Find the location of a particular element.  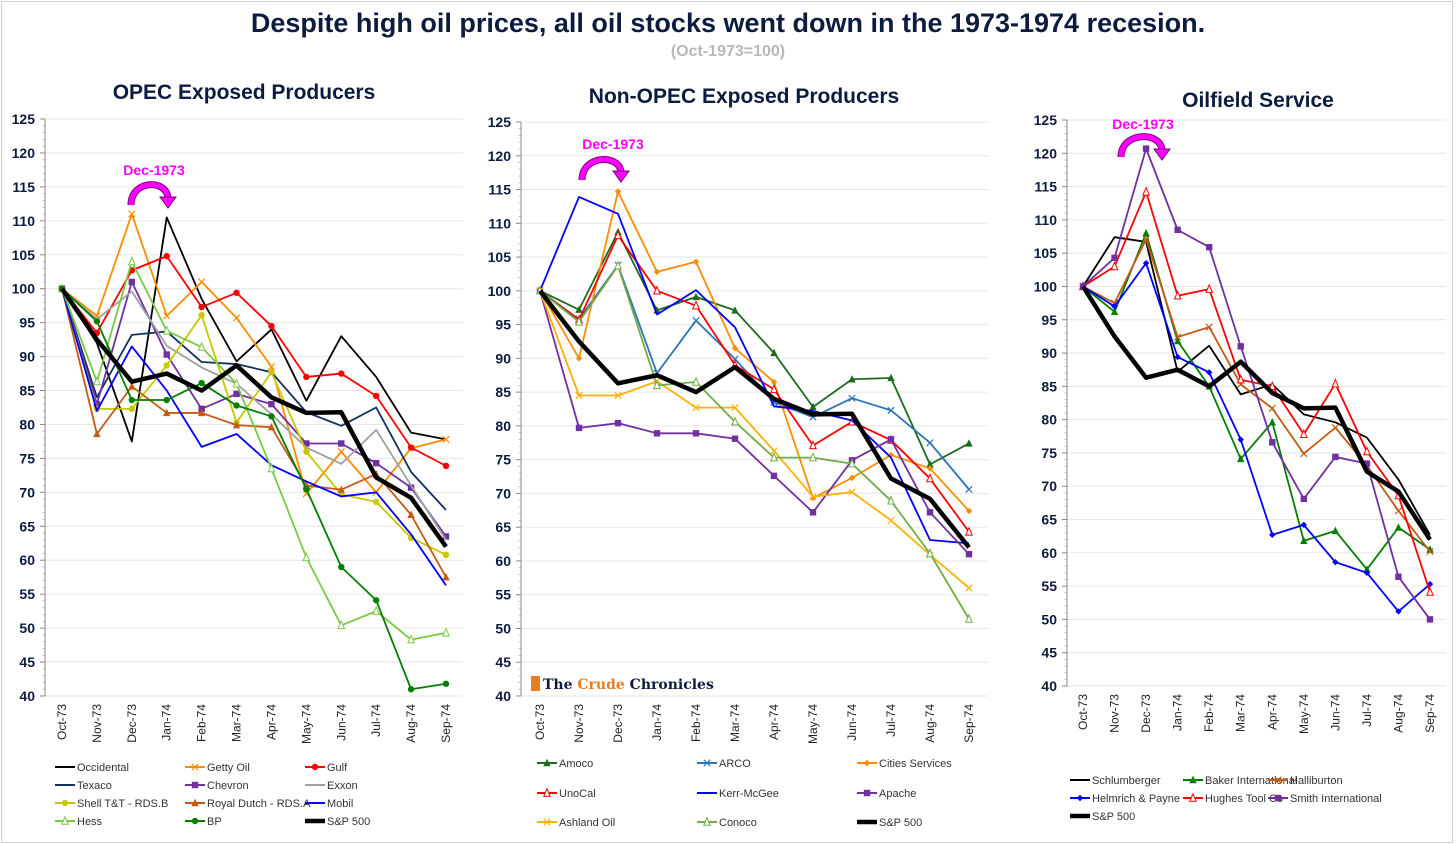

legend-label: Cities Services is located at coordinates (915, 764).